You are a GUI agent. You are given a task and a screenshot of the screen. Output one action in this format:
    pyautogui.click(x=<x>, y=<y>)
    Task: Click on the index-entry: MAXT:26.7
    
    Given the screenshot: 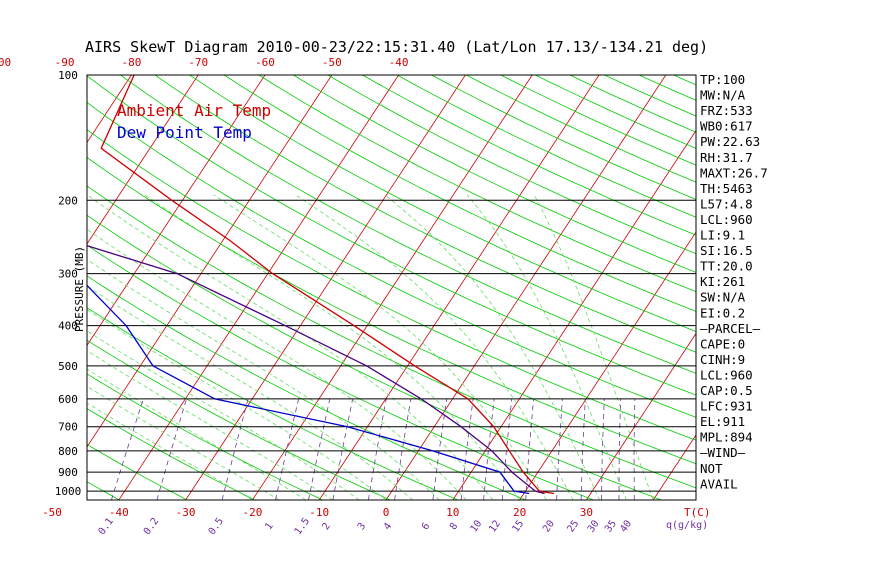 What is the action you would take?
    pyautogui.click(x=734, y=172)
    